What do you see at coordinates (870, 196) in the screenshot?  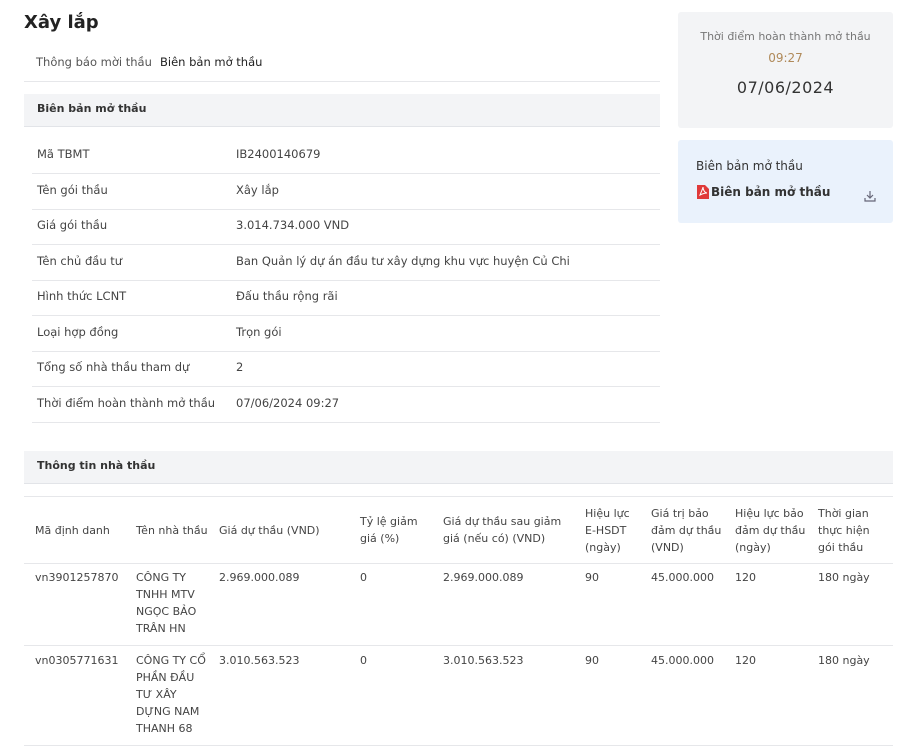 I see `download-icon` at bounding box center [870, 196].